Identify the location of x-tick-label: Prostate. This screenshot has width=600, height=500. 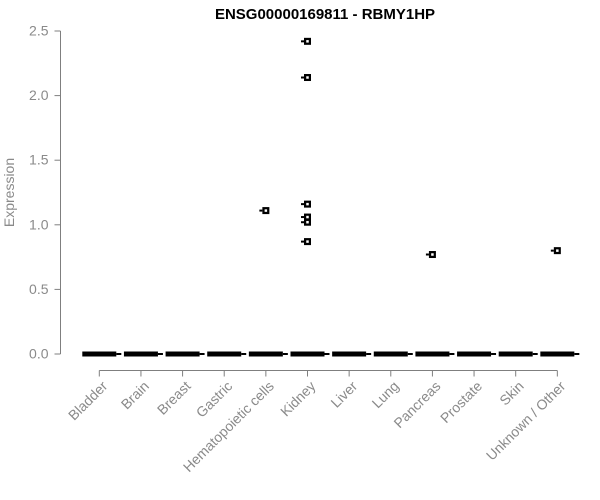
(461, 402).